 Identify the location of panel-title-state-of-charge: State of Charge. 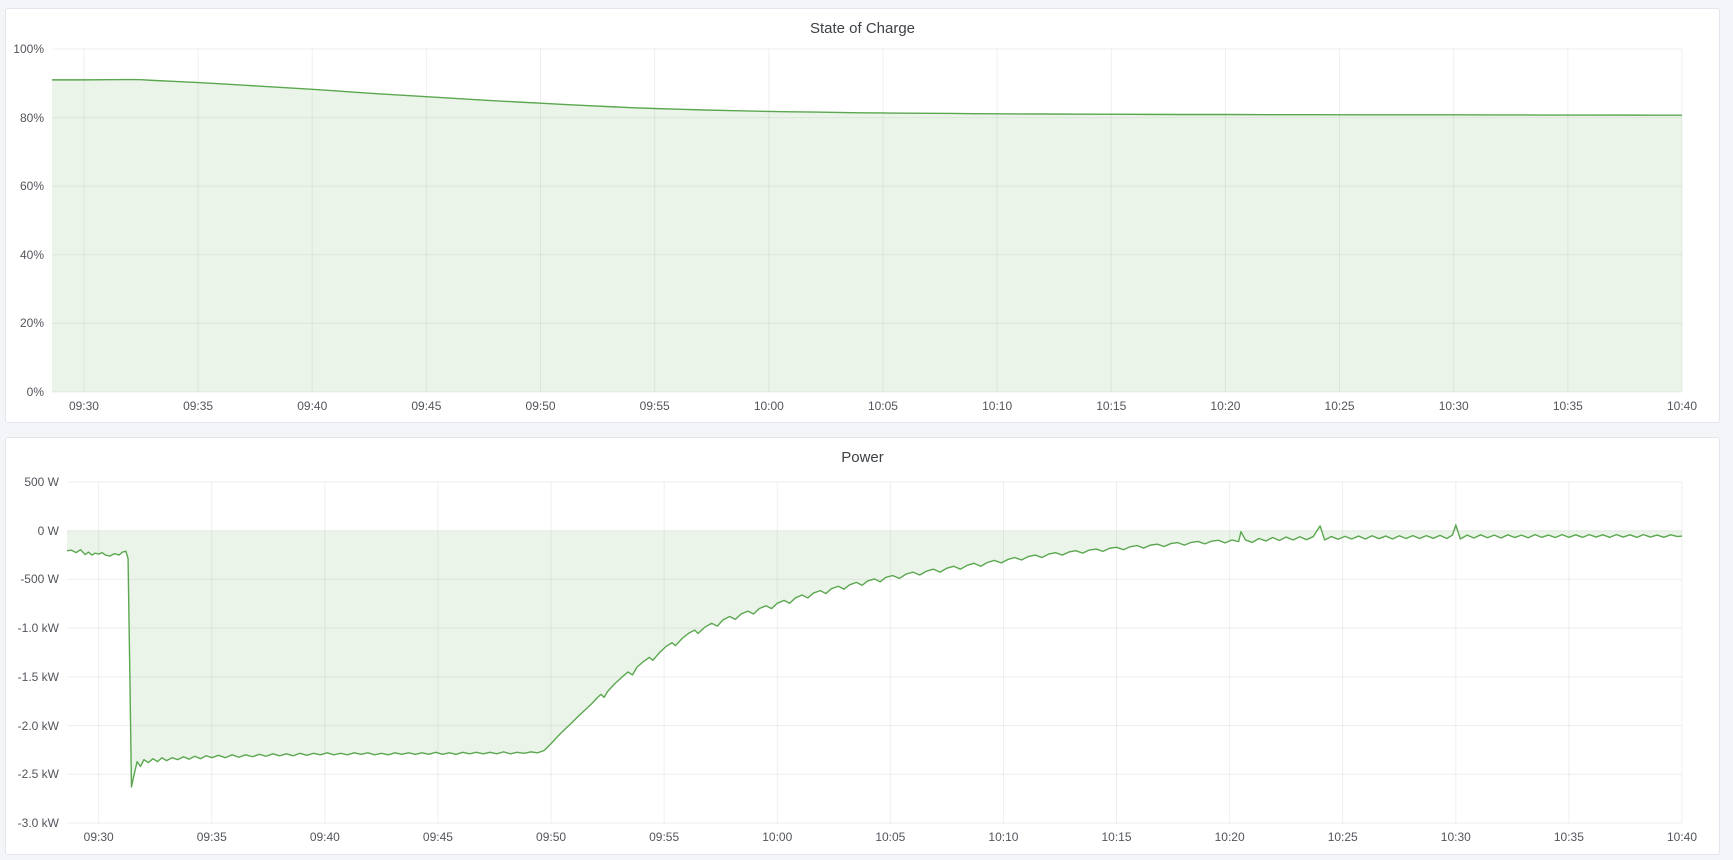
(862, 28).